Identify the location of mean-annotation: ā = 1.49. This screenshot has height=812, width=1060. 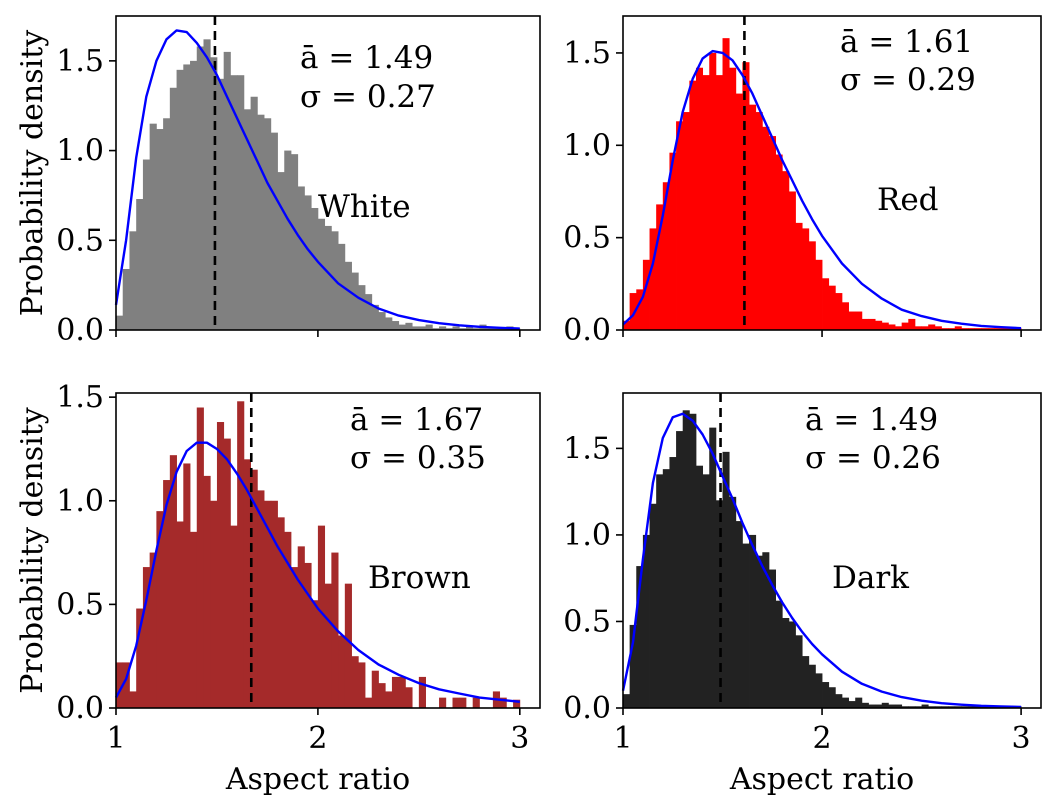
(871, 420).